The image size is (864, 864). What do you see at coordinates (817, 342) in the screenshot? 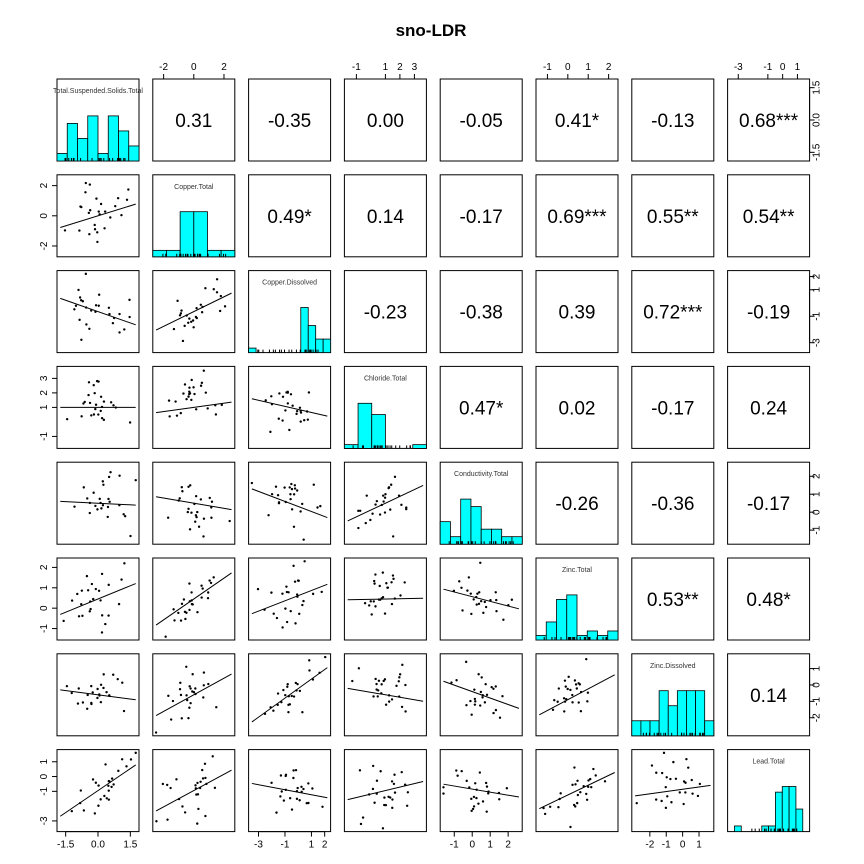
I see `y-tick-label: -3` at bounding box center [817, 342].